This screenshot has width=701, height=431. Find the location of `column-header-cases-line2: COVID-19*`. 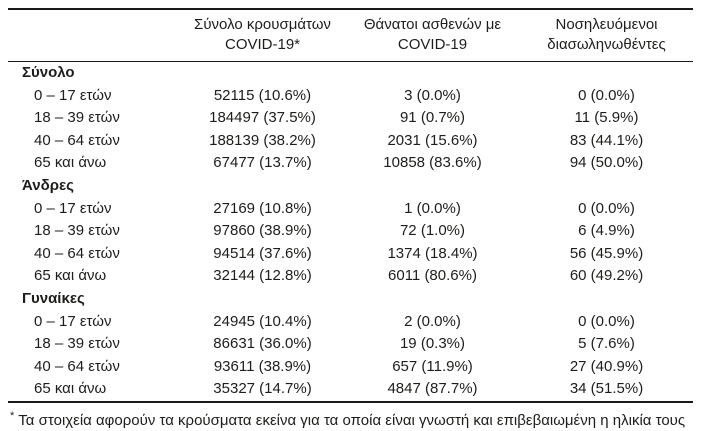

column-header-cases-line2: COVID-19* is located at coordinates (262, 44).